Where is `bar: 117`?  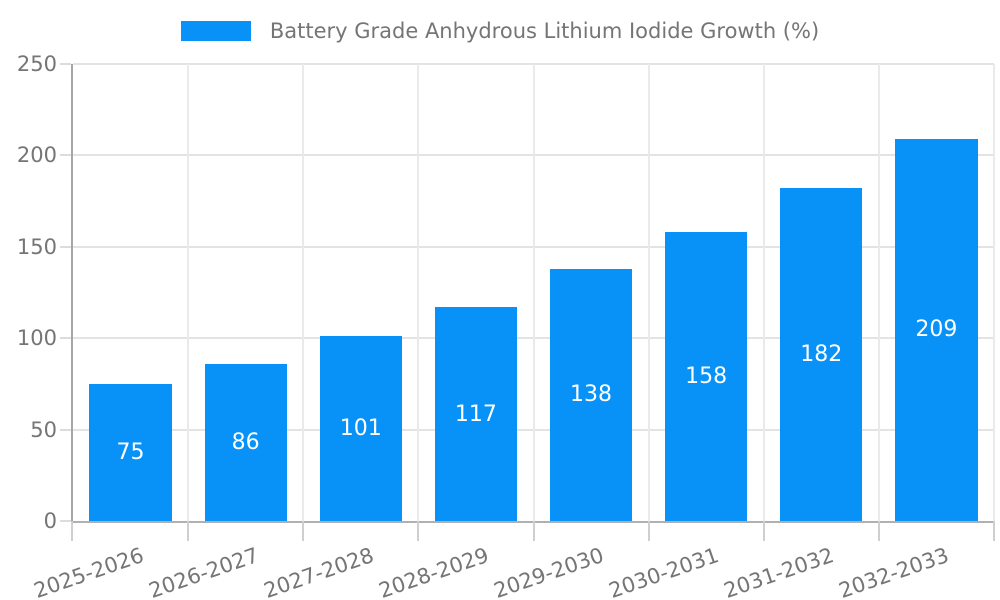
bar: 117 is located at coordinates (476, 414).